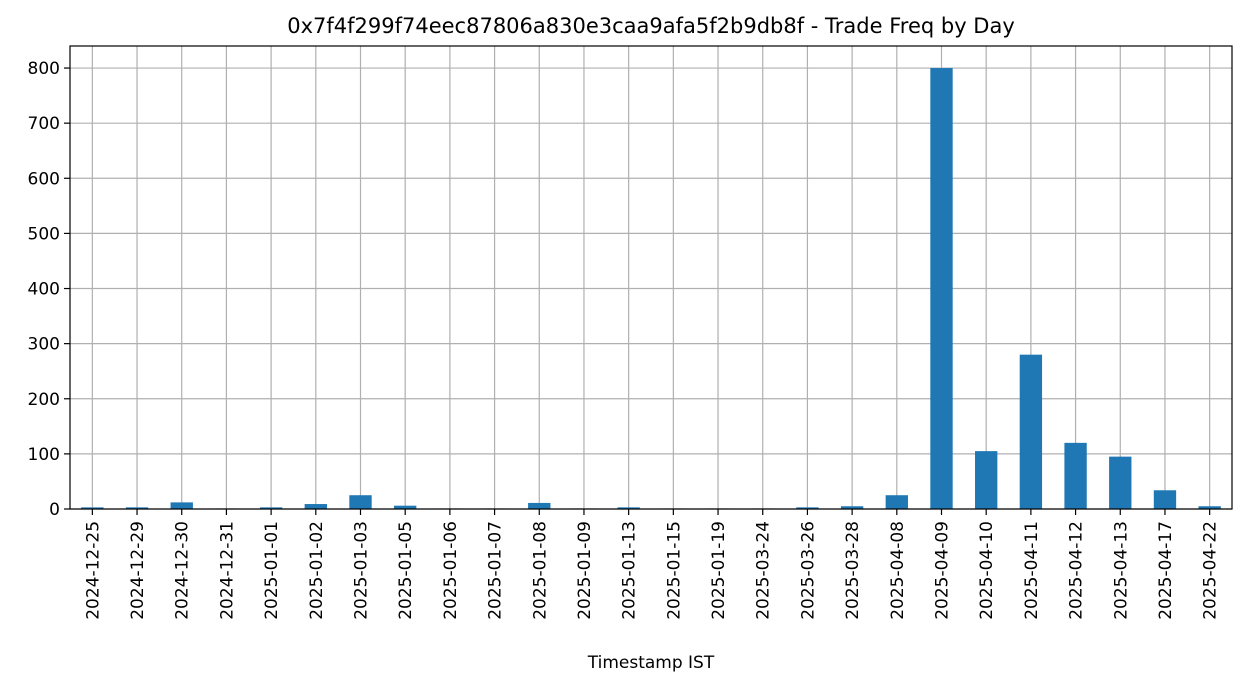 This screenshot has height=687, width=1246. What do you see at coordinates (943, 570) in the screenshot?
I see `x-tick-label: 2025-04-09` at bounding box center [943, 570].